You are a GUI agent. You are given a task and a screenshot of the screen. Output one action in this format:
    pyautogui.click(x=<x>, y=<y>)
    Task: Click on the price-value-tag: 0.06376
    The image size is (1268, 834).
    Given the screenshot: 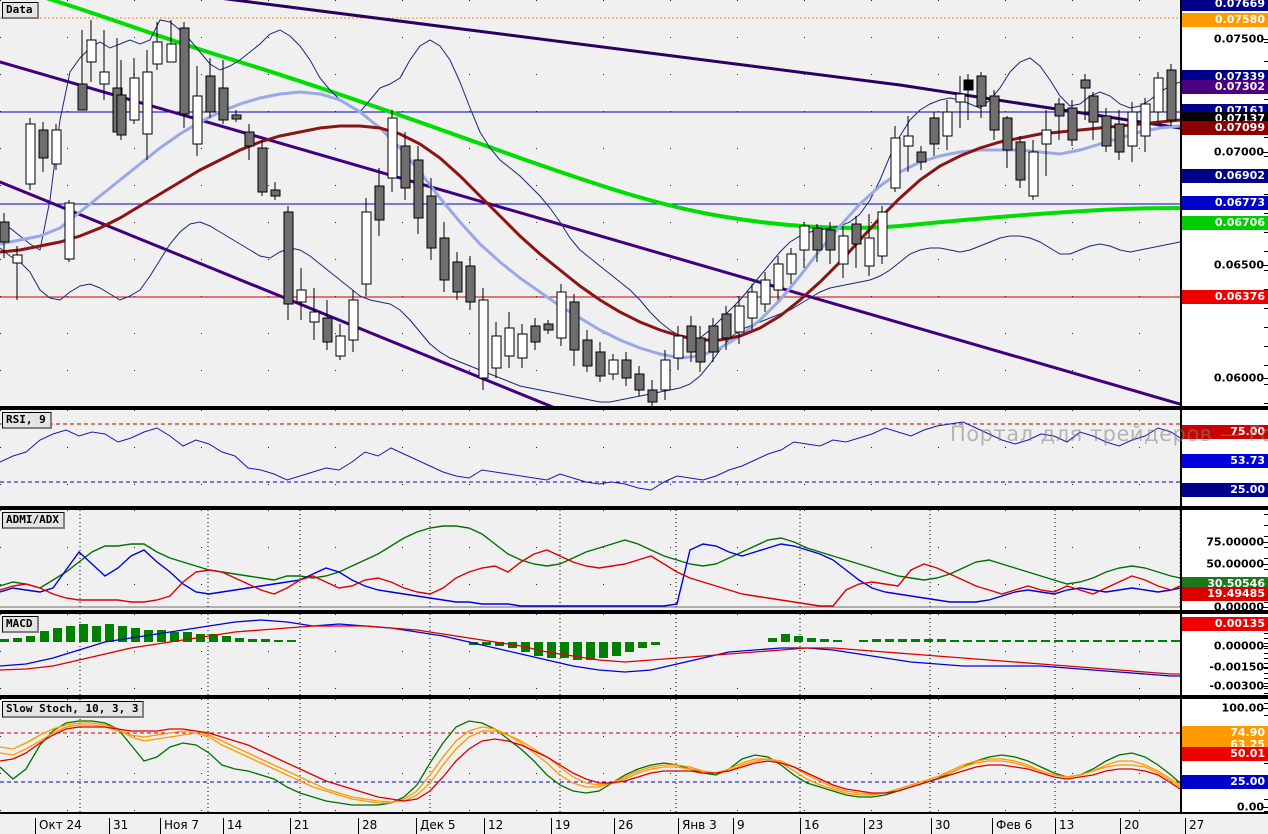 What is the action you would take?
    pyautogui.click(x=1225, y=297)
    